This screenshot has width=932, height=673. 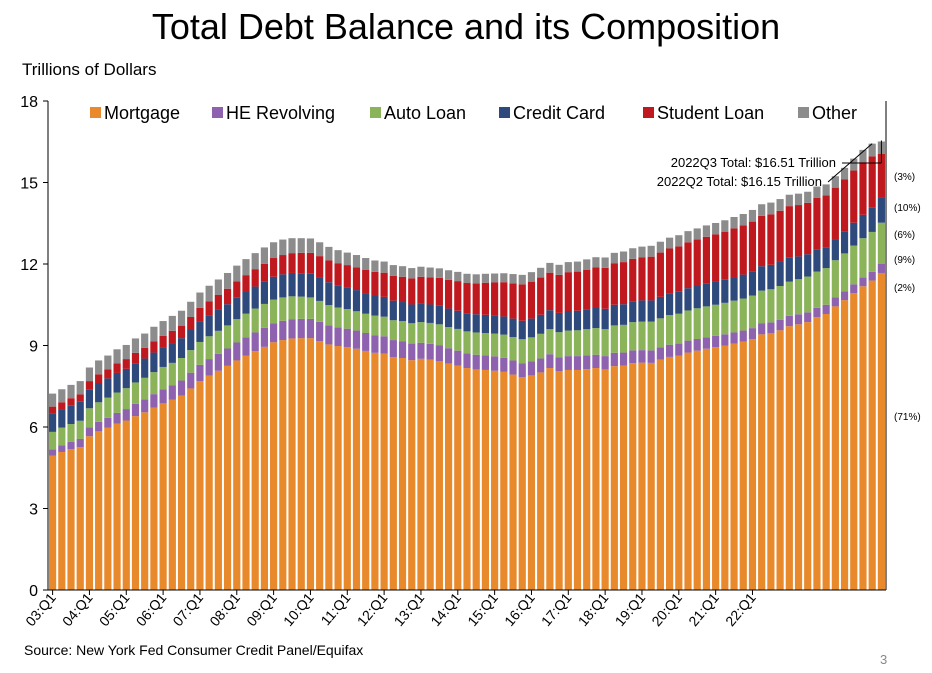 I want to click on composition-label-mortgage: (71%), so click(x=907, y=417).